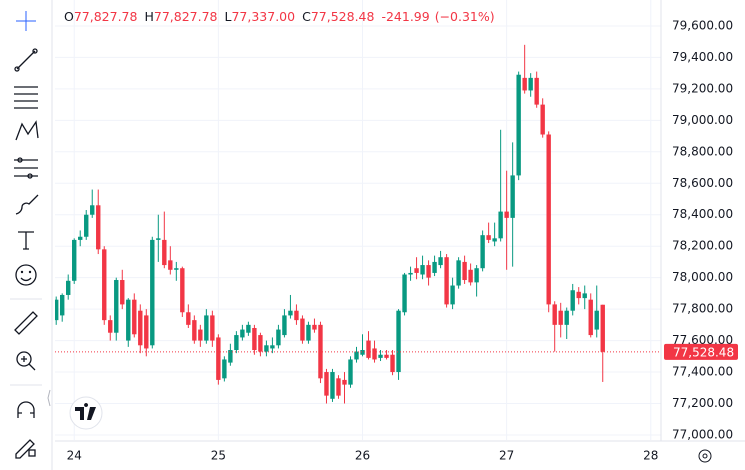  What do you see at coordinates (702, 277) in the screenshot?
I see `y-tick-label: 78,000.00` at bounding box center [702, 277].